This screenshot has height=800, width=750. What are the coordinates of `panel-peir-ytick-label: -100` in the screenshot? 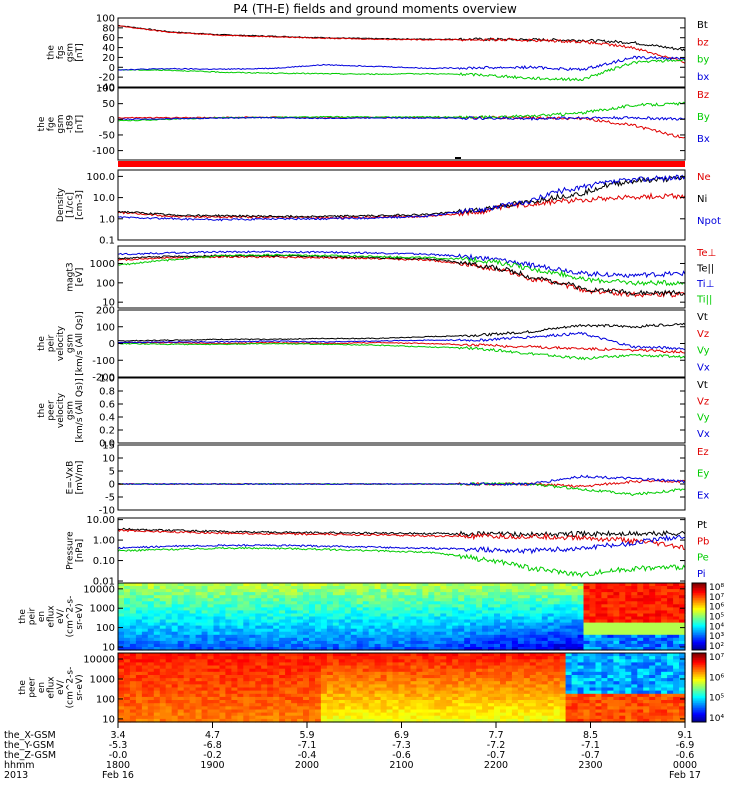 It's located at (103, 361).